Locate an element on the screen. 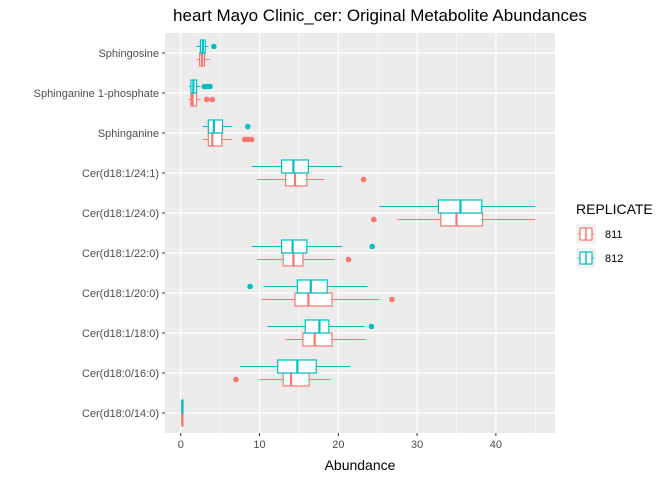  x-axis-ticks: 0 10 20 30 40 is located at coordinates (340, 442).